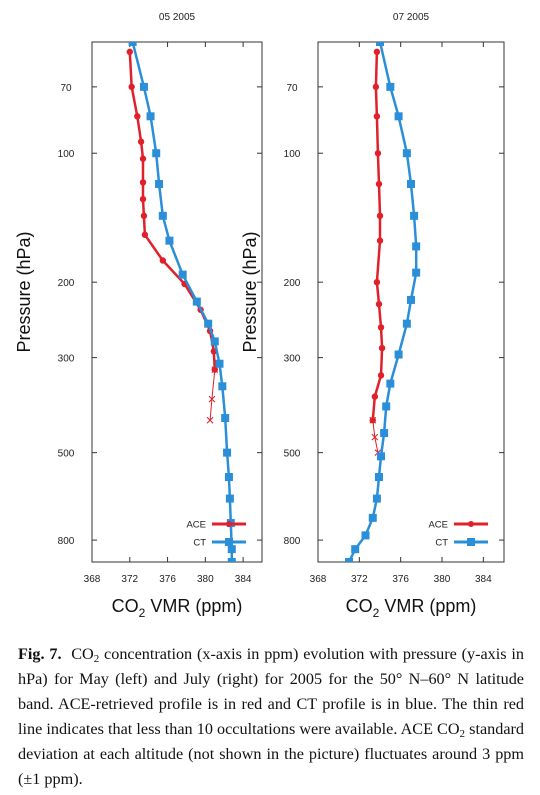  I want to click on series-line-ace, so click(377, 236).